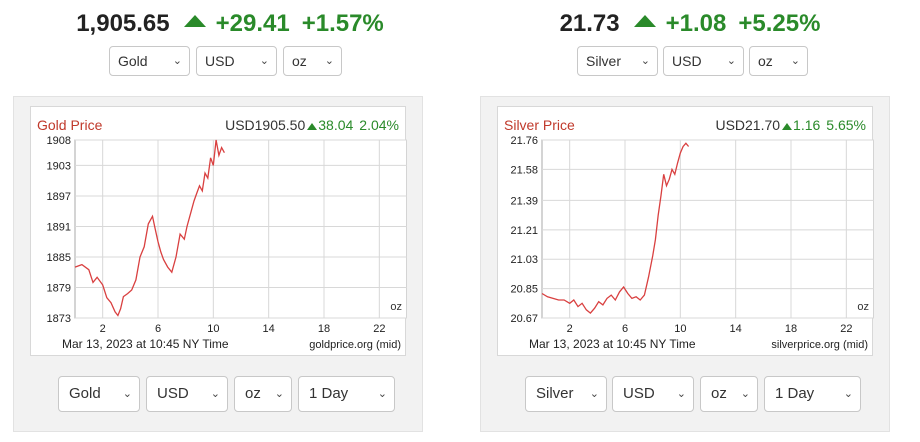 Image resolution: width=920 pixels, height=442 pixels. I want to click on gold-chart-metal-select: Gold ⌄, so click(99, 394).